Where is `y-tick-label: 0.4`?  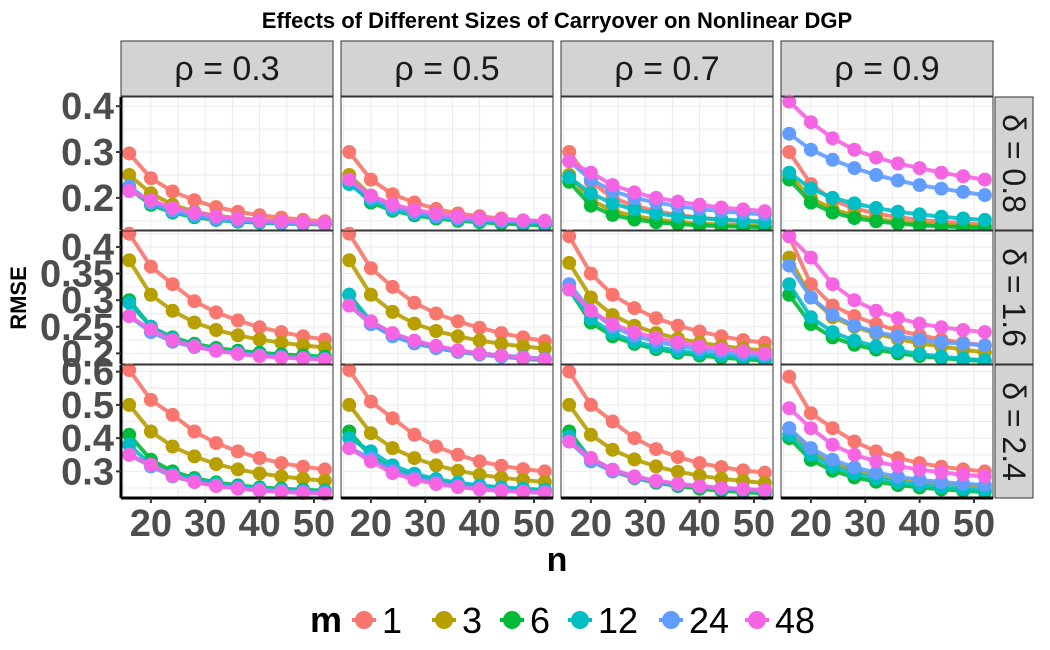
y-tick-label: 0.4 is located at coordinates (87, 248).